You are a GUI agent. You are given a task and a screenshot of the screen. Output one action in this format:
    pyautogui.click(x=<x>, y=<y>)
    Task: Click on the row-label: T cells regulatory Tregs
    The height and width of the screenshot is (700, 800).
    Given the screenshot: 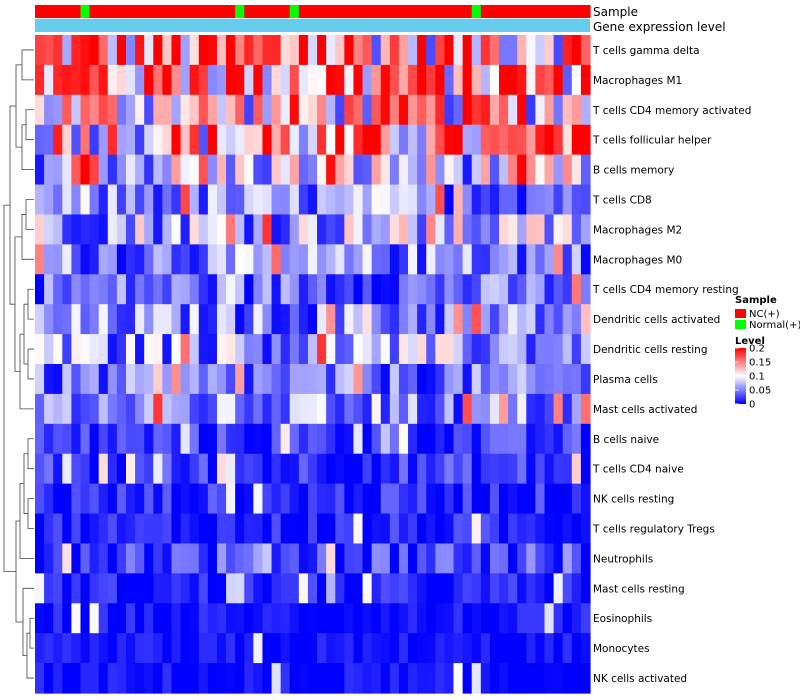 What is the action you would take?
    pyautogui.click(x=653, y=530)
    